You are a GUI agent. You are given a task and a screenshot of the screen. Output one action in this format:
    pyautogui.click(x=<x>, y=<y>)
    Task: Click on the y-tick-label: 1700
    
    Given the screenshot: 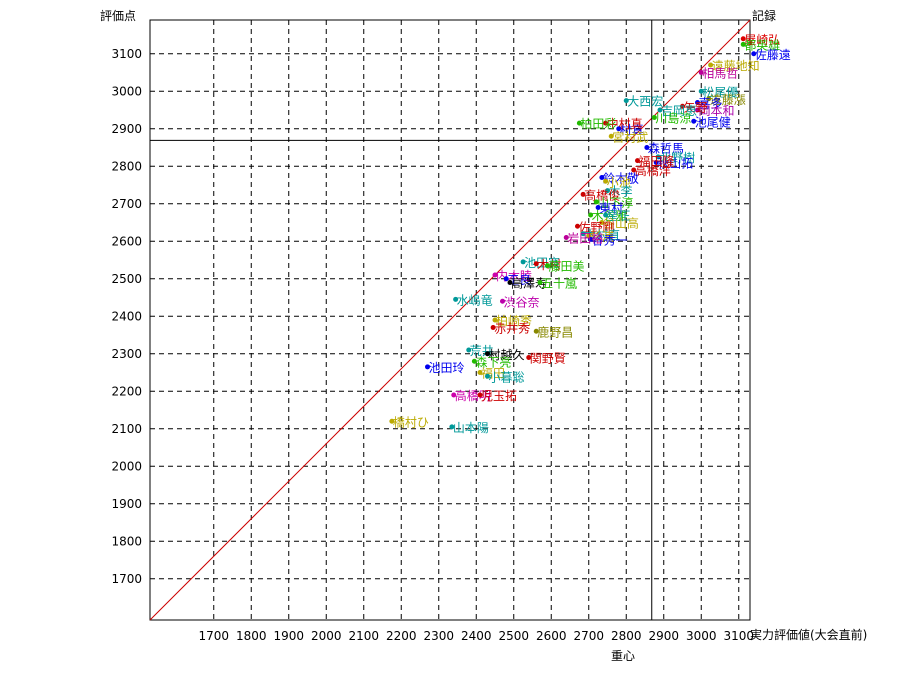 What is the action you would take?
    pyautogui.click(x=126, y=579)
    